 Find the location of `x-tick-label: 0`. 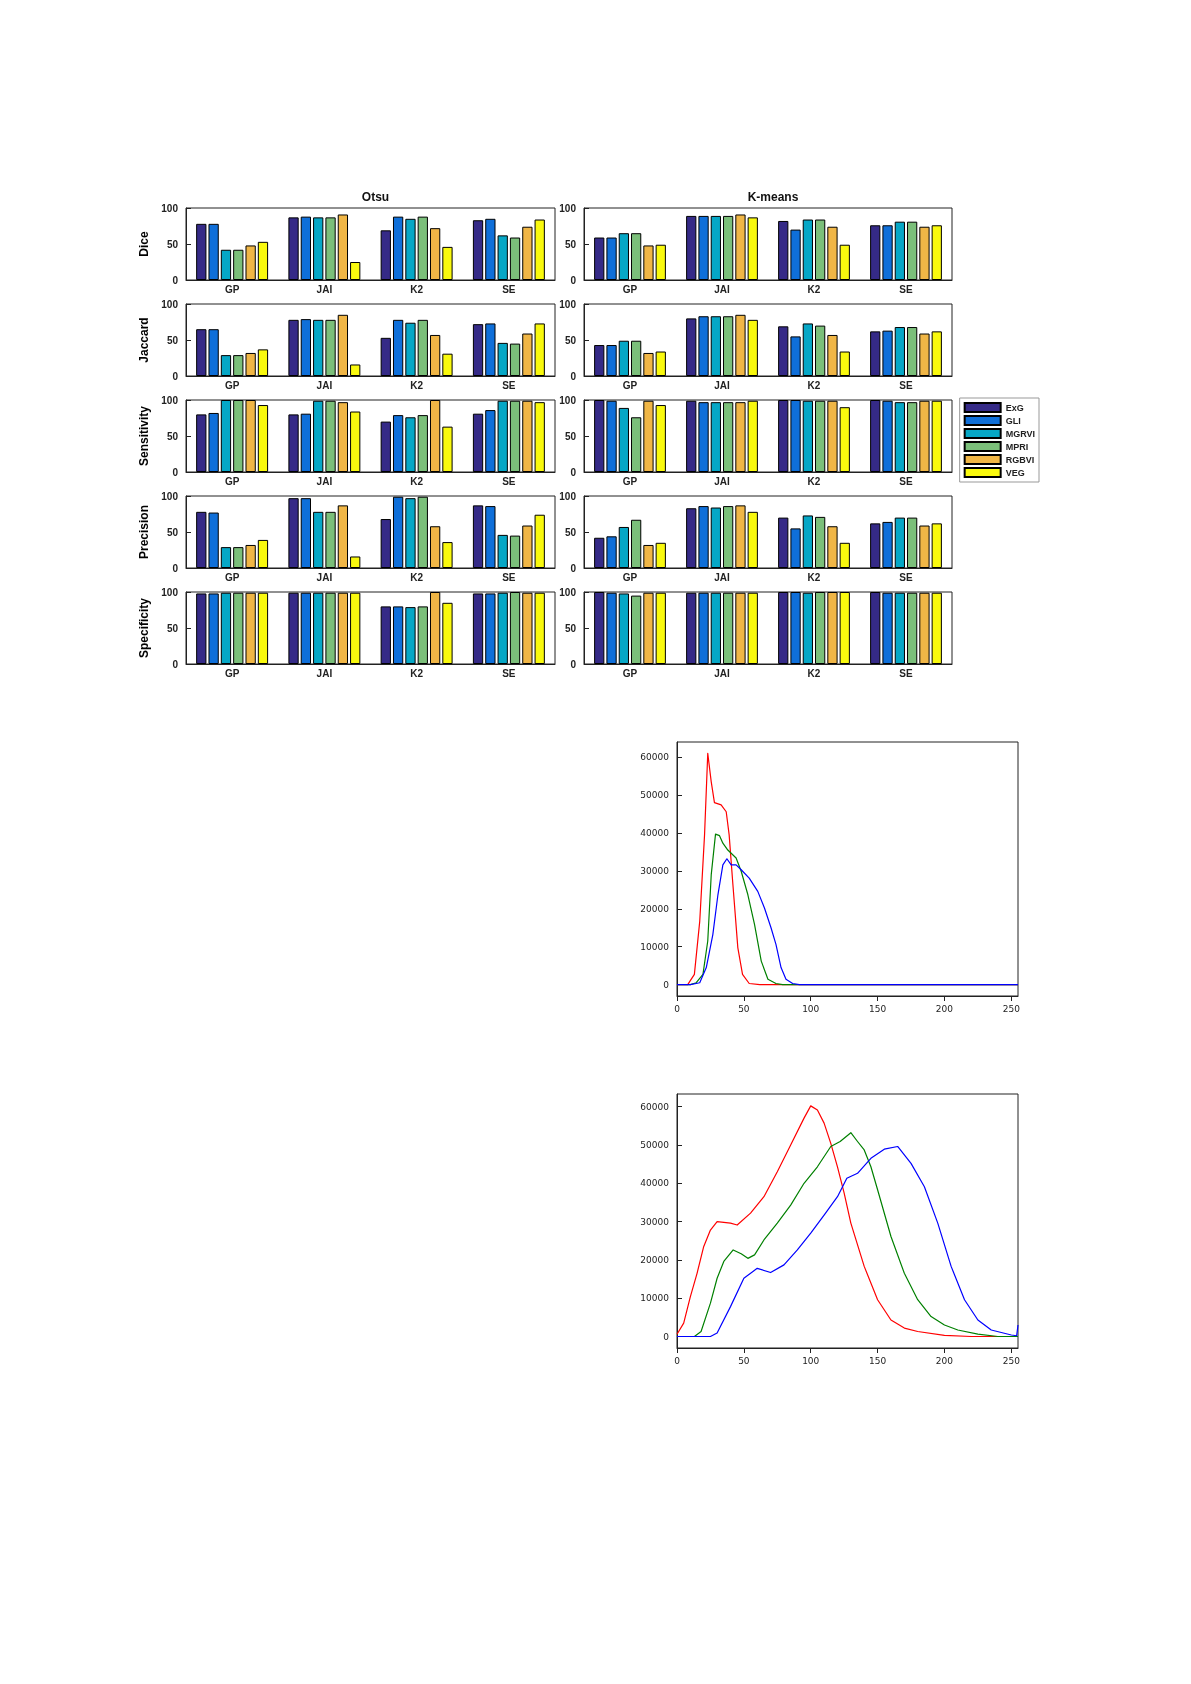

x-tick-label: 0 is located at coordinates (677, 1008).